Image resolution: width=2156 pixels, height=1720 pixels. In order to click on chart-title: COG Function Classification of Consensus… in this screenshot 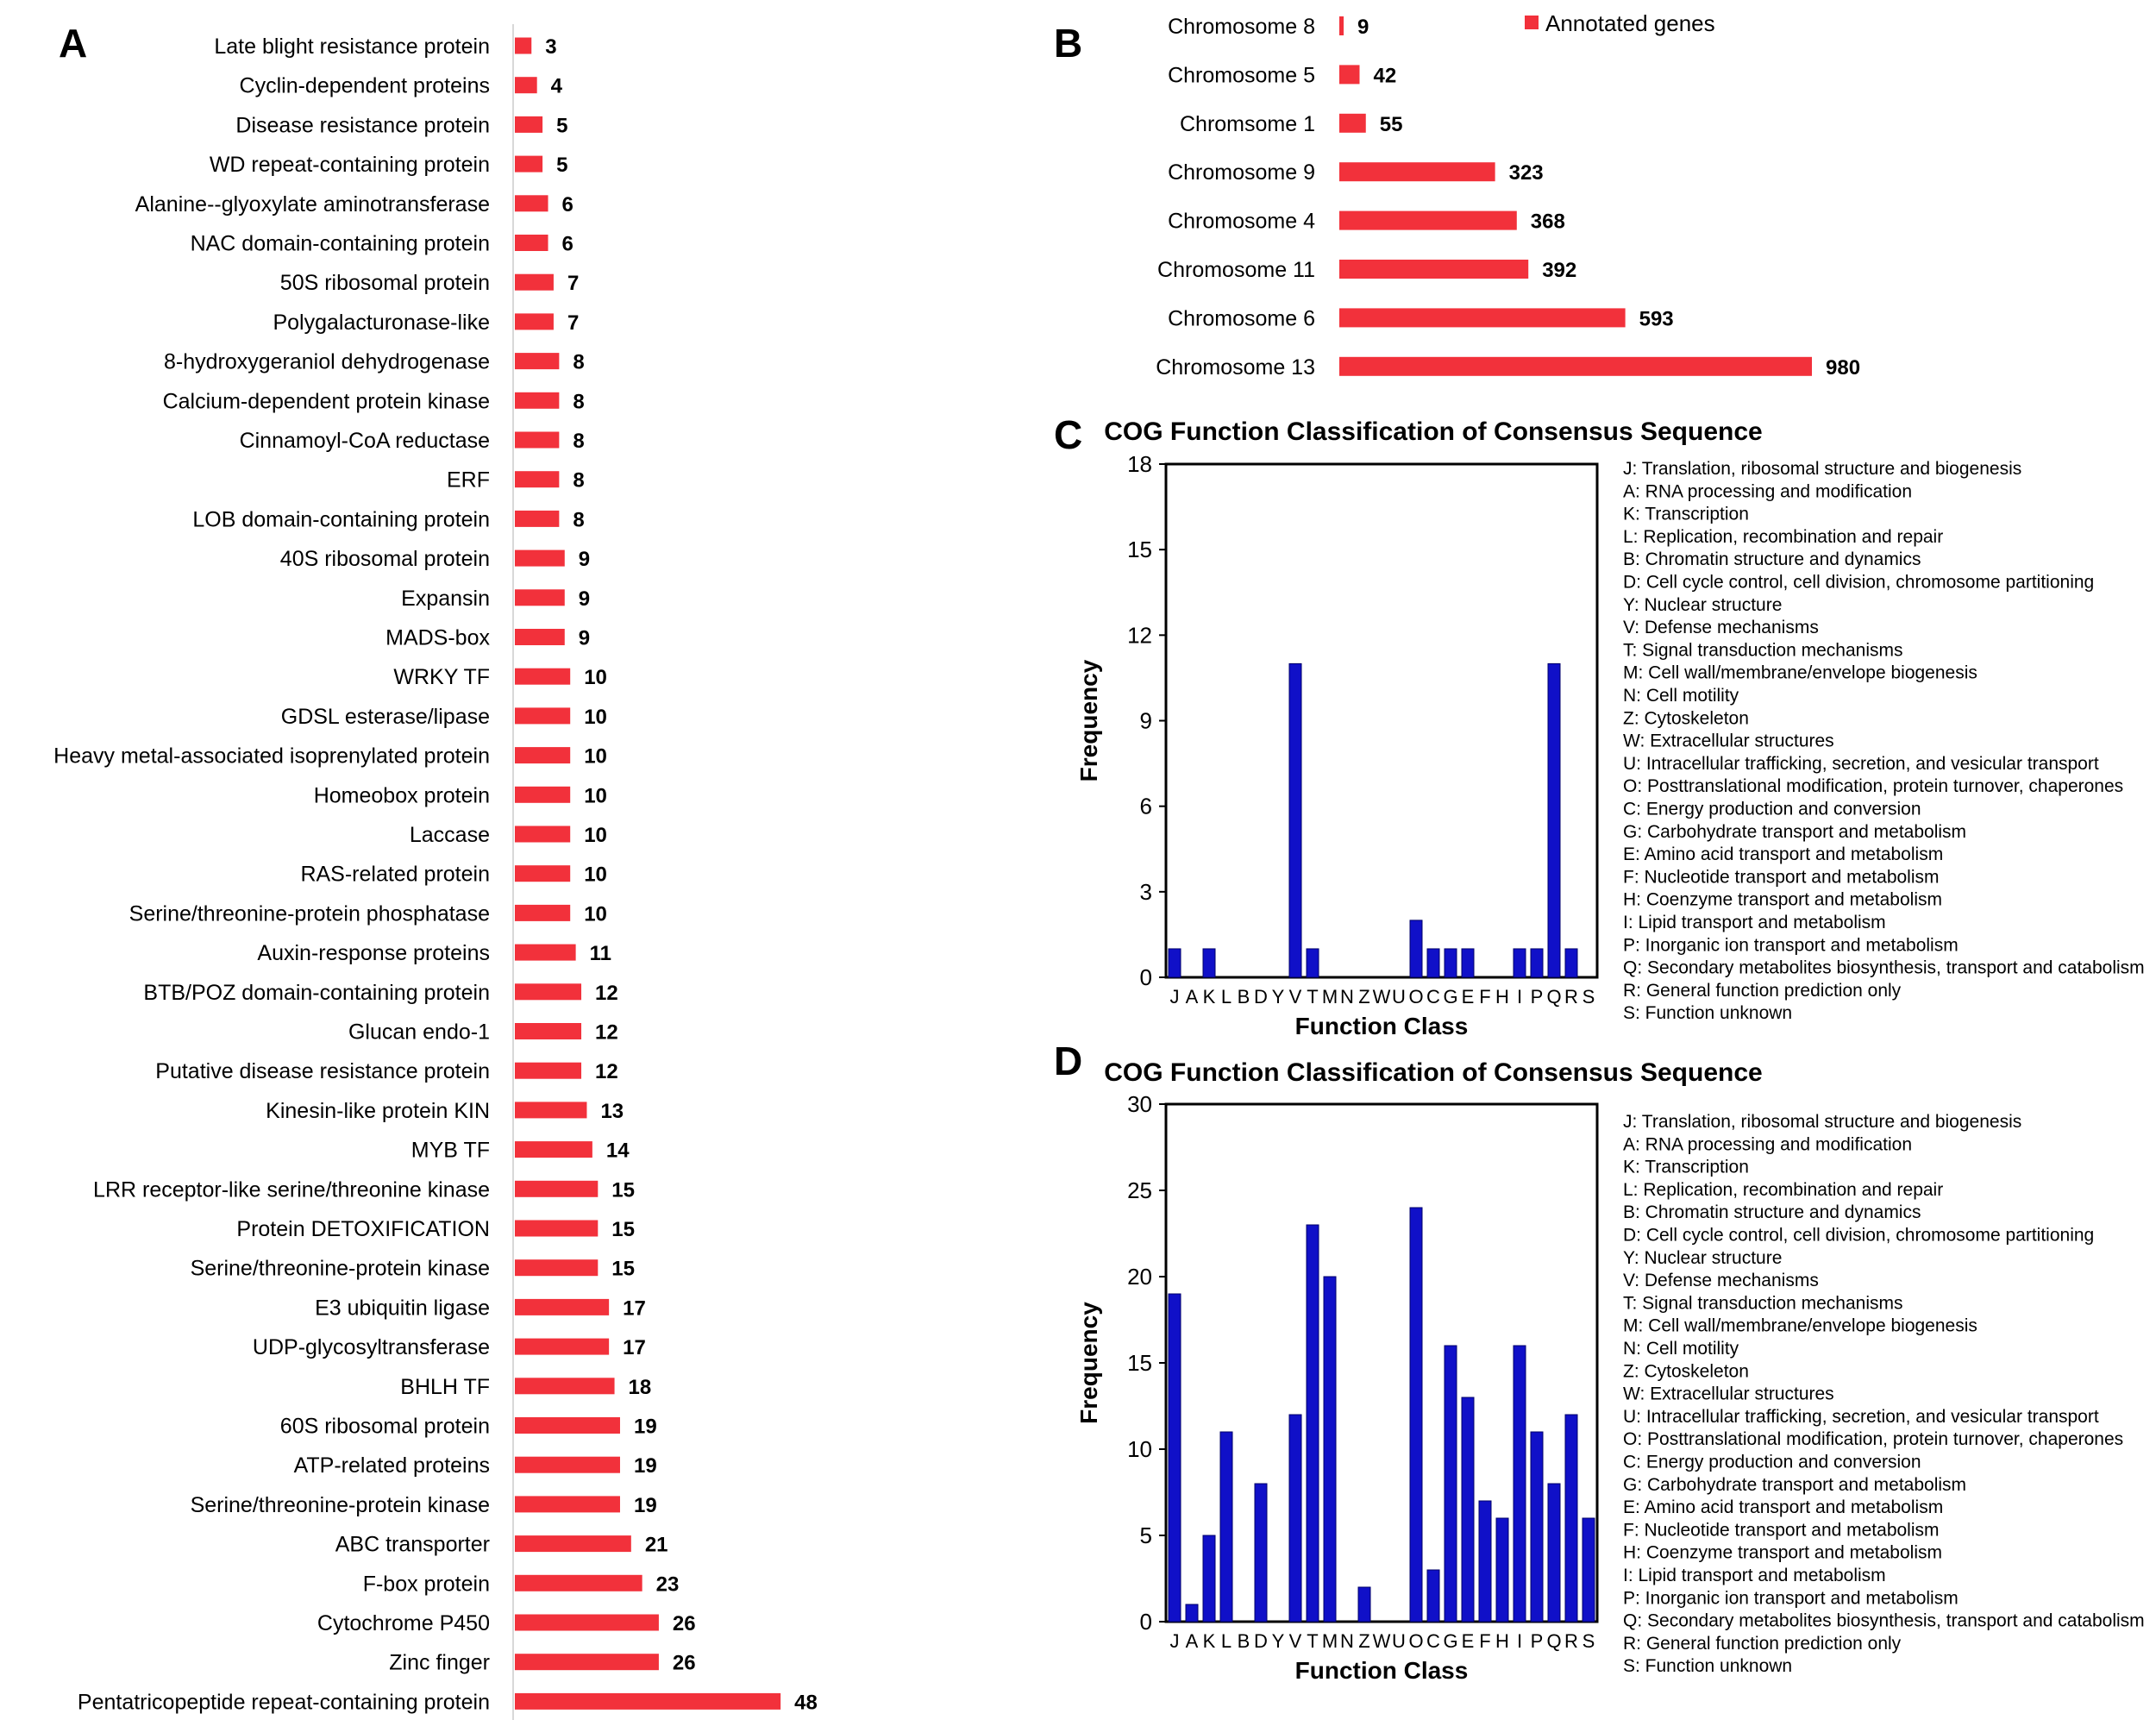, I will do `click(1433, 1072)`.